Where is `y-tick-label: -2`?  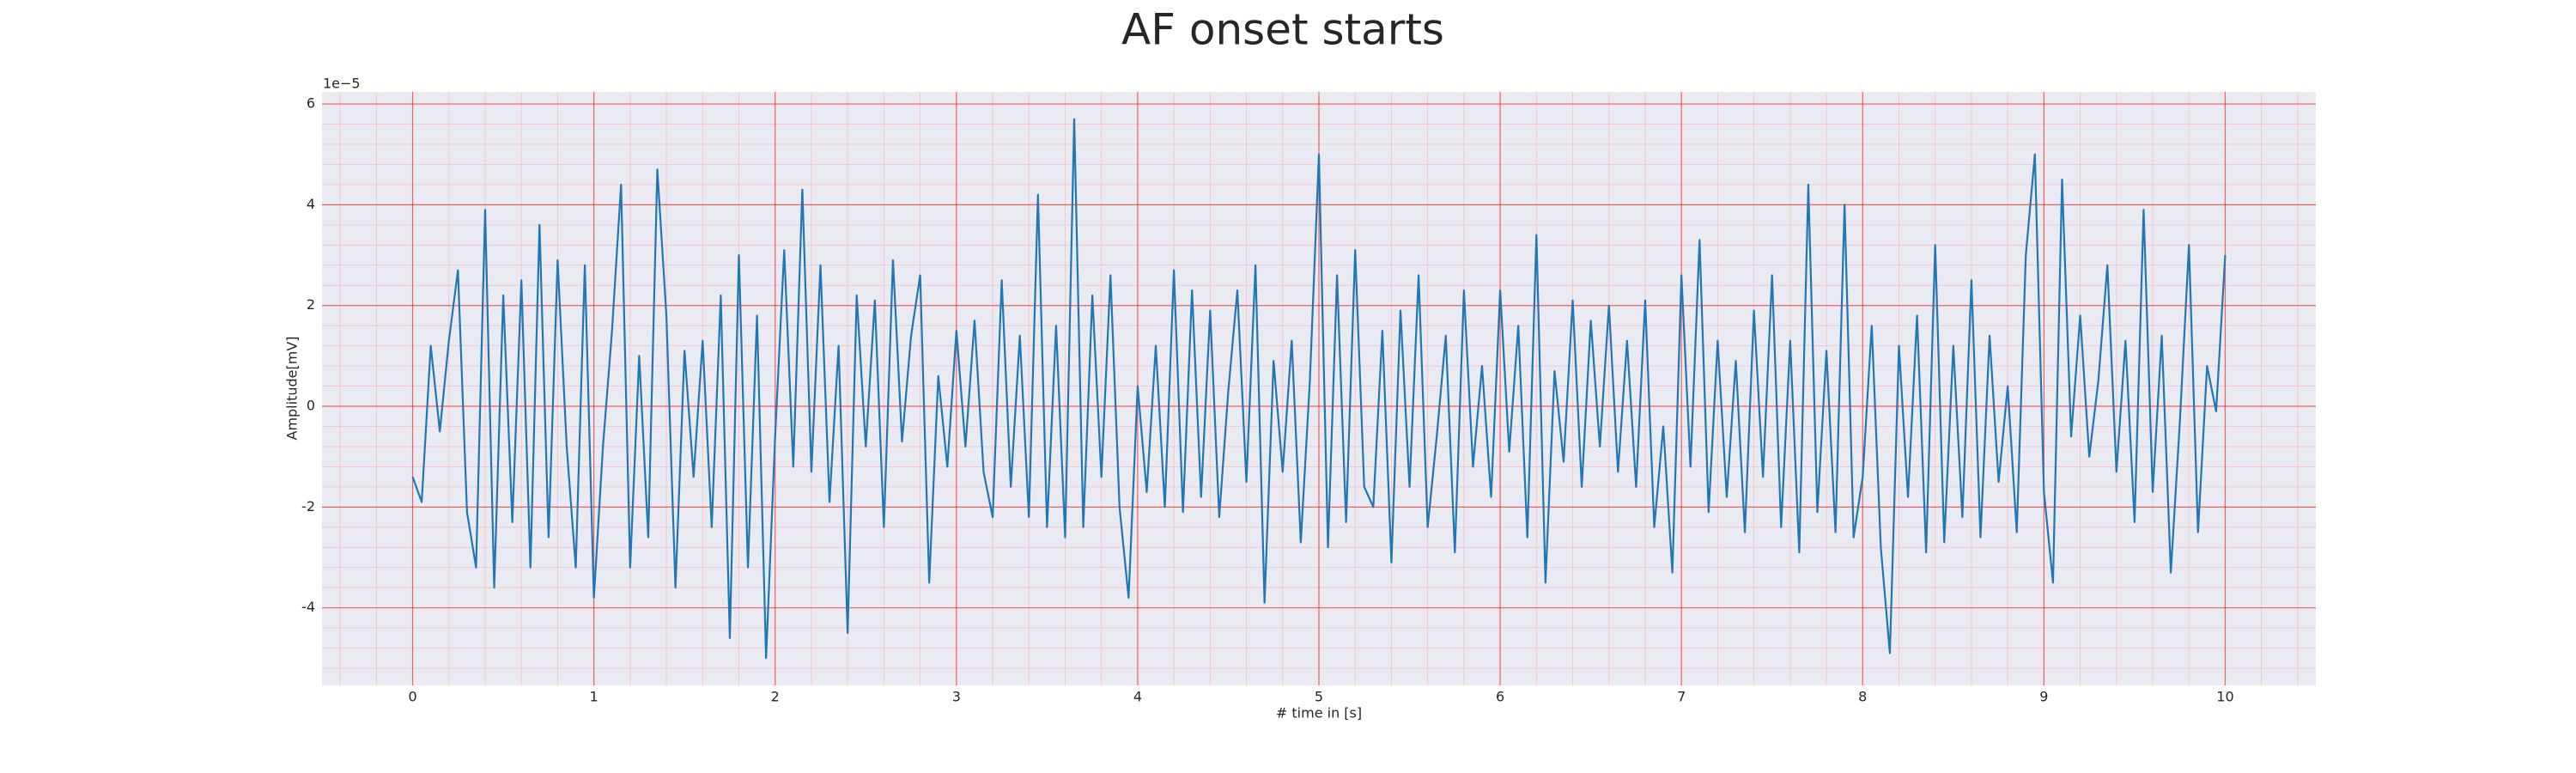
y-tick-label: -2 is located at coordinates (308, 506).